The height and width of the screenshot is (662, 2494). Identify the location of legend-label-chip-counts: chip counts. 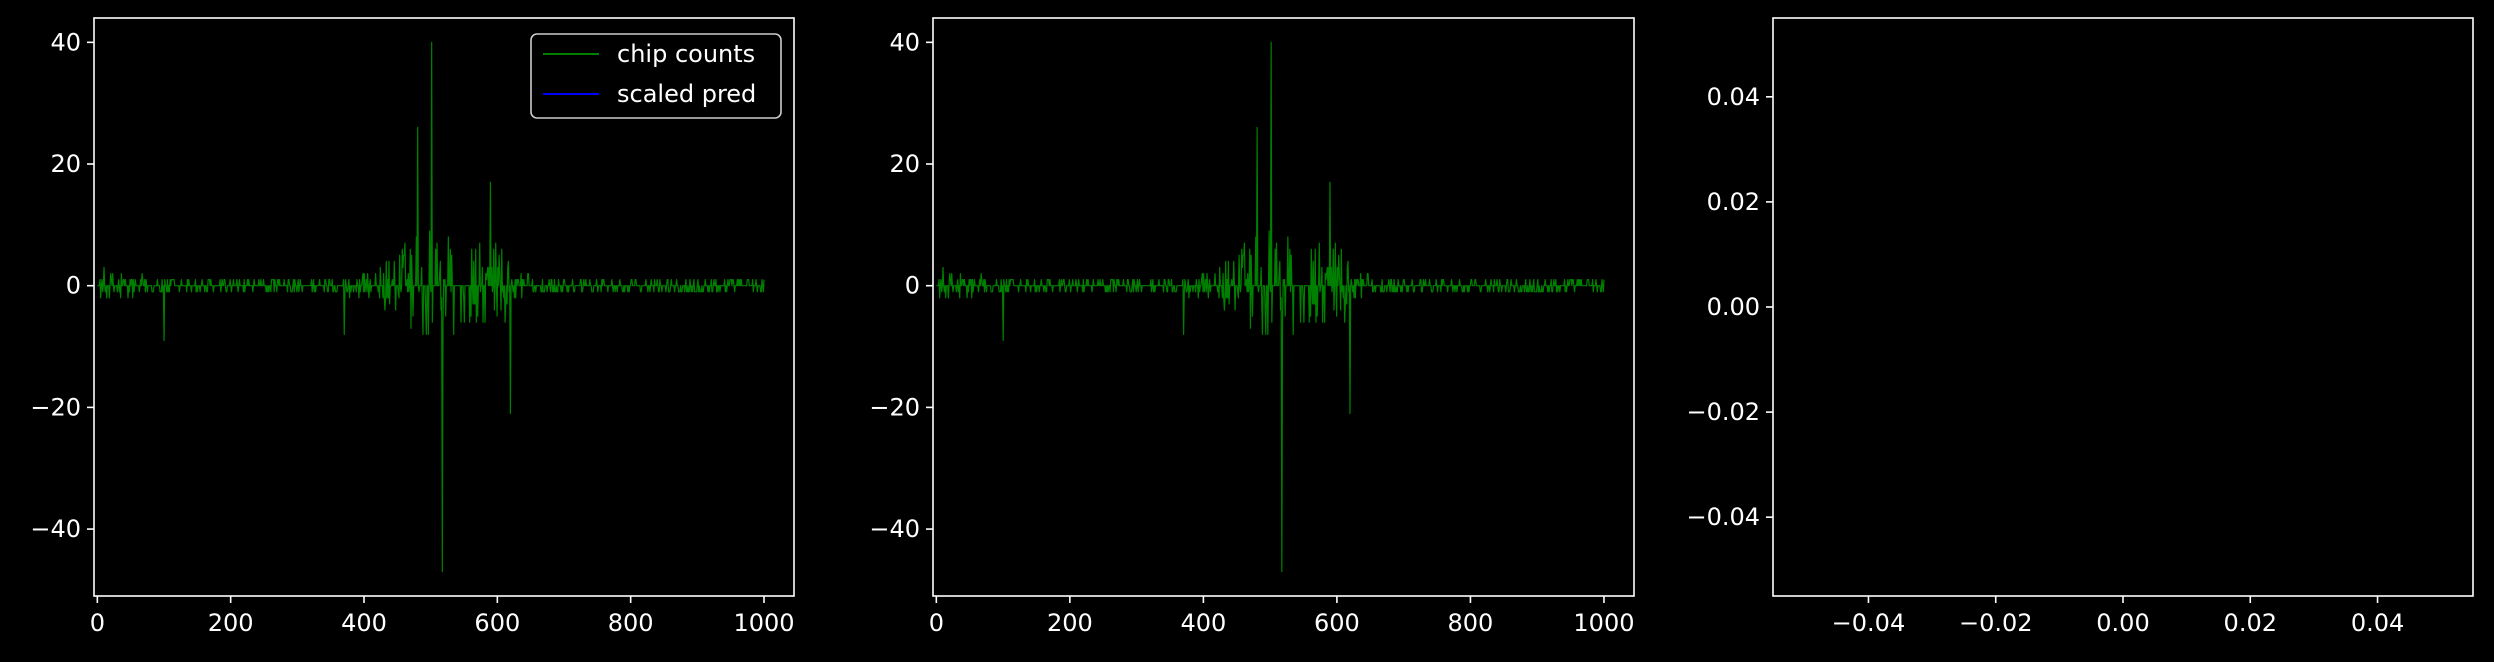
(686, 54).